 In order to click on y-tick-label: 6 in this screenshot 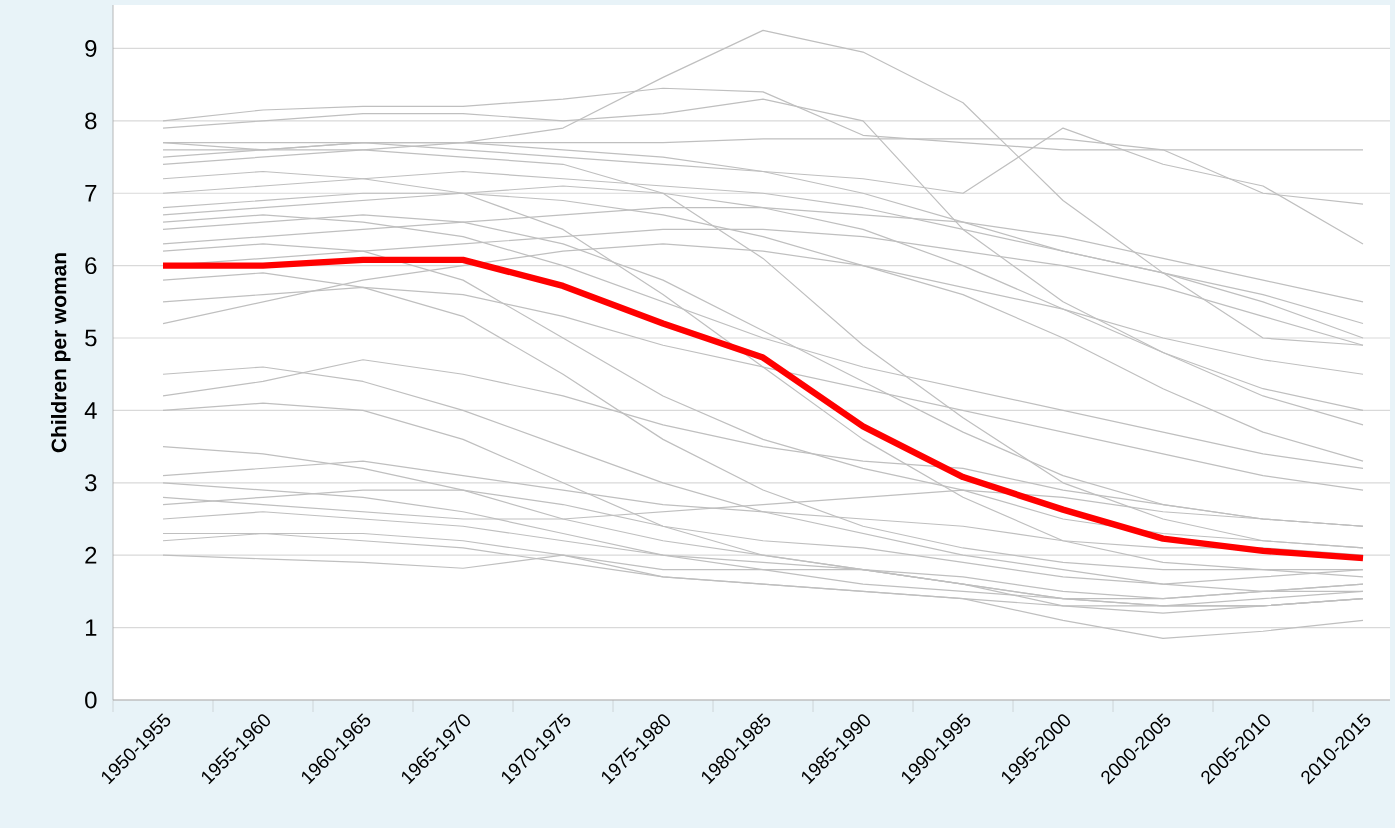, I will do `click(91, 266)`.